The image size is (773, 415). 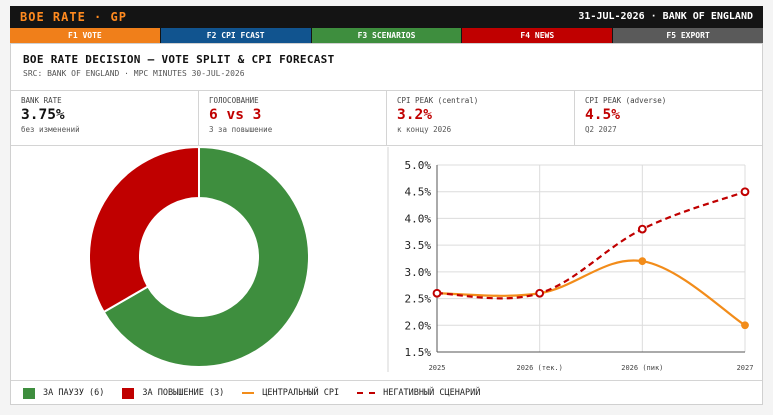 I want to click on legend-item-adverse: НЕГАТИВНЫЙ СЦЕНАРИЙ, so click(x=418, y=393).